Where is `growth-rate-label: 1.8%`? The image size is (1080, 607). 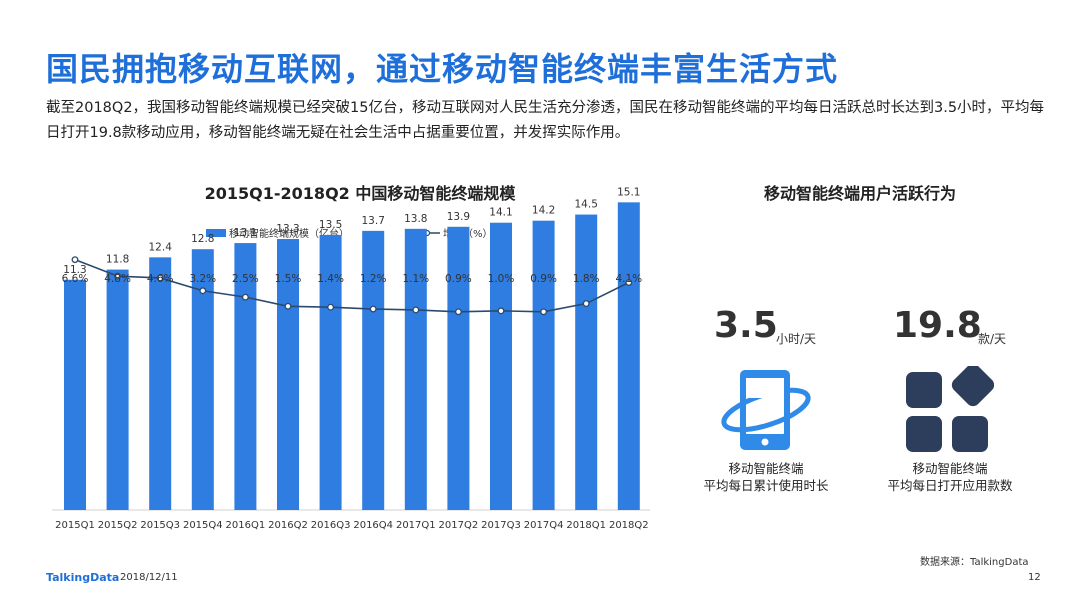
growth-rate-label: 1.8% is located at coordinates (586, 279).